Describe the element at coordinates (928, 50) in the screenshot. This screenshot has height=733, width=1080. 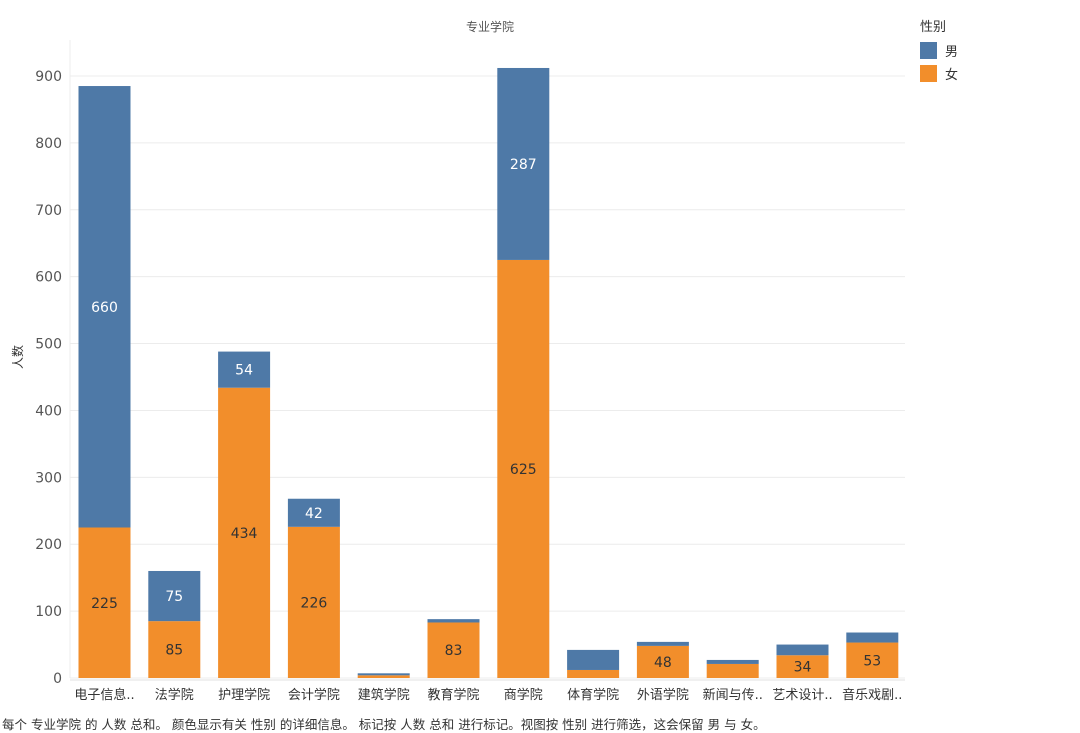
I see `legend-swatch-male` at that location.